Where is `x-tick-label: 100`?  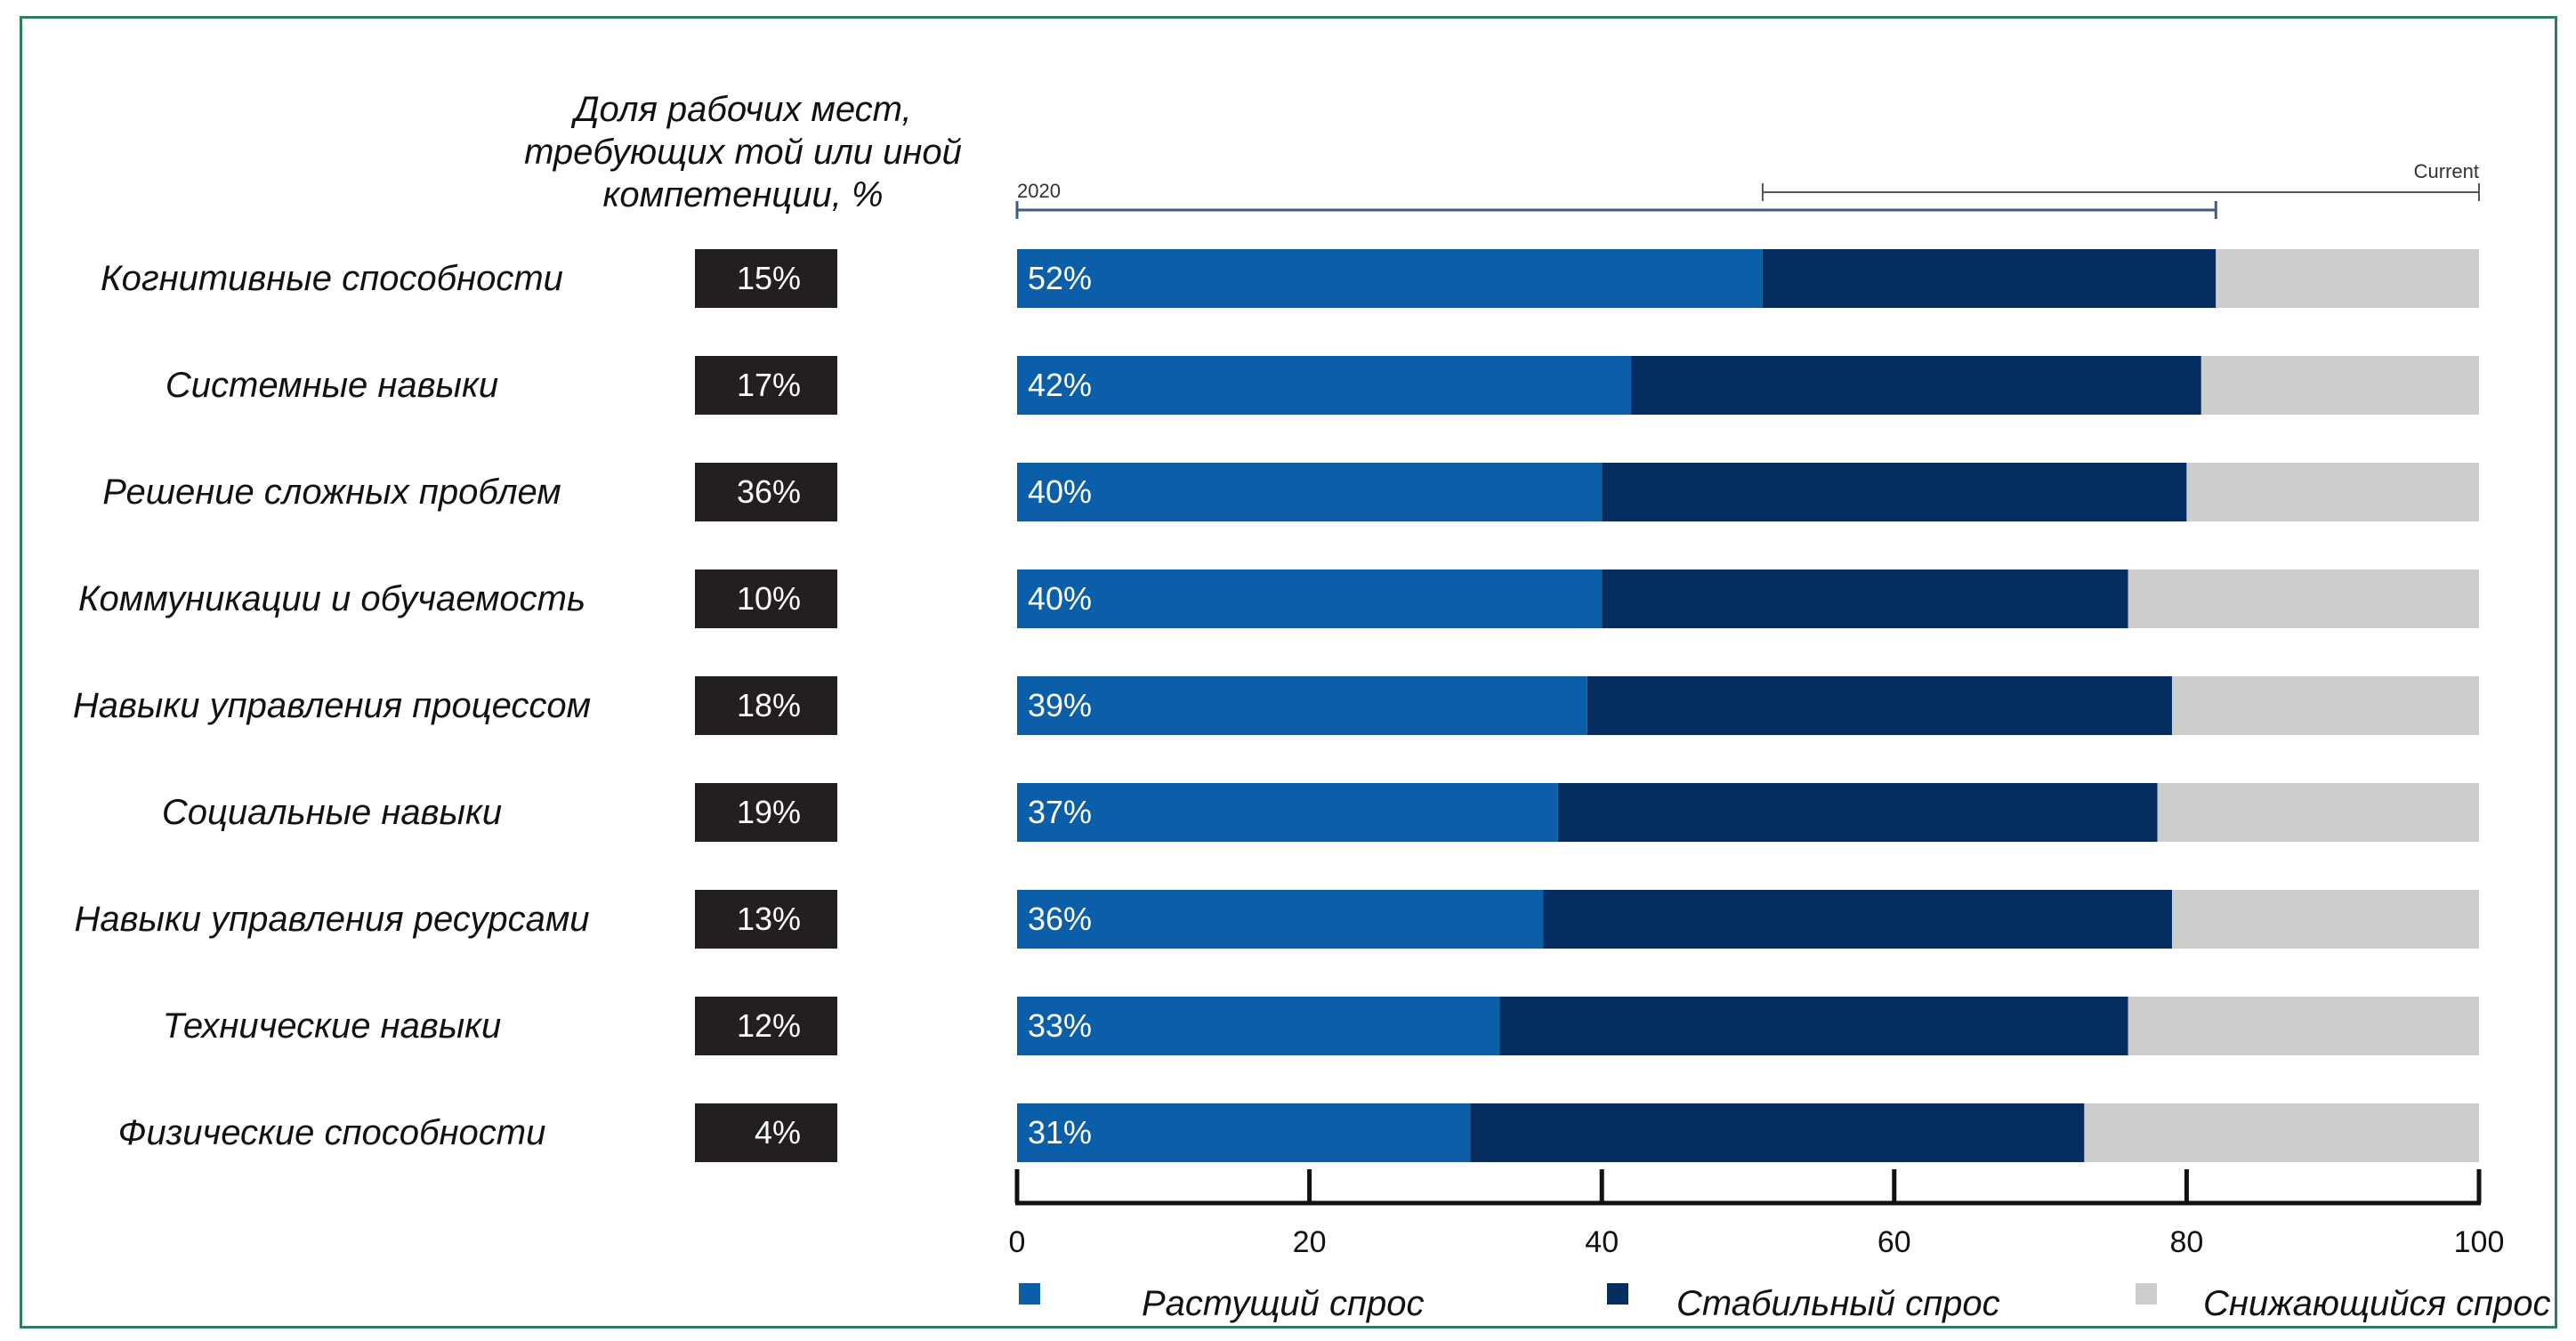 x-tick-label: 100 is located at coordinates (2479, 1242).